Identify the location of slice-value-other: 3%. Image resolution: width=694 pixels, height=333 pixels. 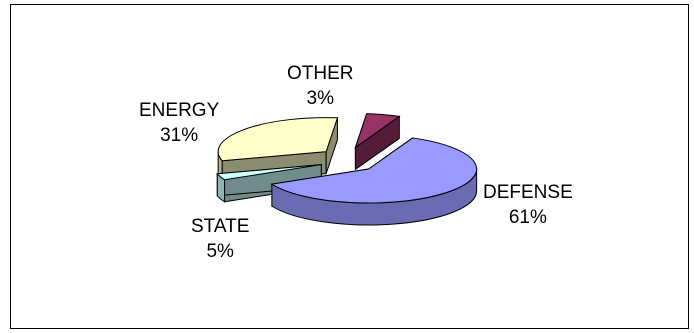
(320, 98).